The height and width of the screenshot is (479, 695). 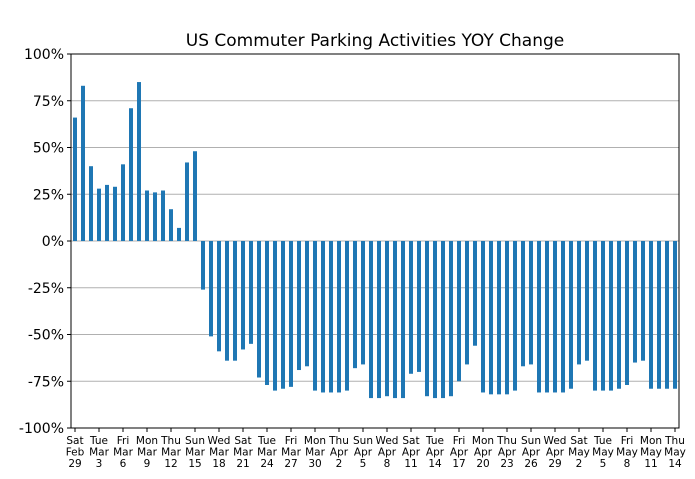 I want to click on x-tick-label: Sat Mar 21, so click(x=243, y=452).